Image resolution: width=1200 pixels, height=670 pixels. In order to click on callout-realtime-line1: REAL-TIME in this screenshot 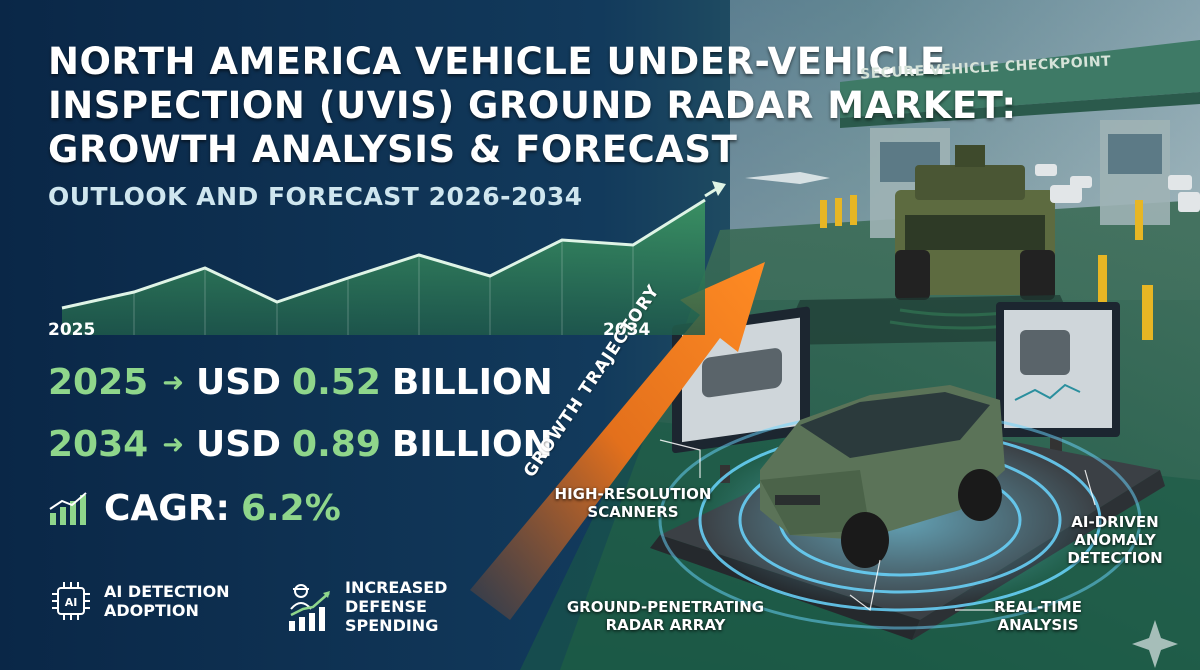, I will do `click(1038, 607)`.